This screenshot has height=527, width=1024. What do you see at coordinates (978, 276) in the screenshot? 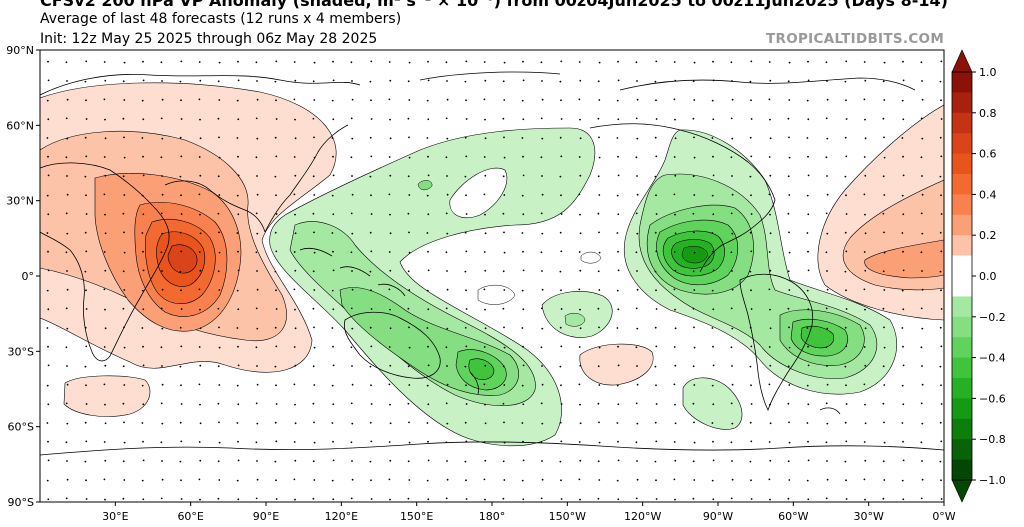
I see `colorbar: 1.0 0.8 0.6 0.4 0.2 0.0 −0.2 −0.4 −0.6 −0.8 −1.0` at bounding box center [978, 276].